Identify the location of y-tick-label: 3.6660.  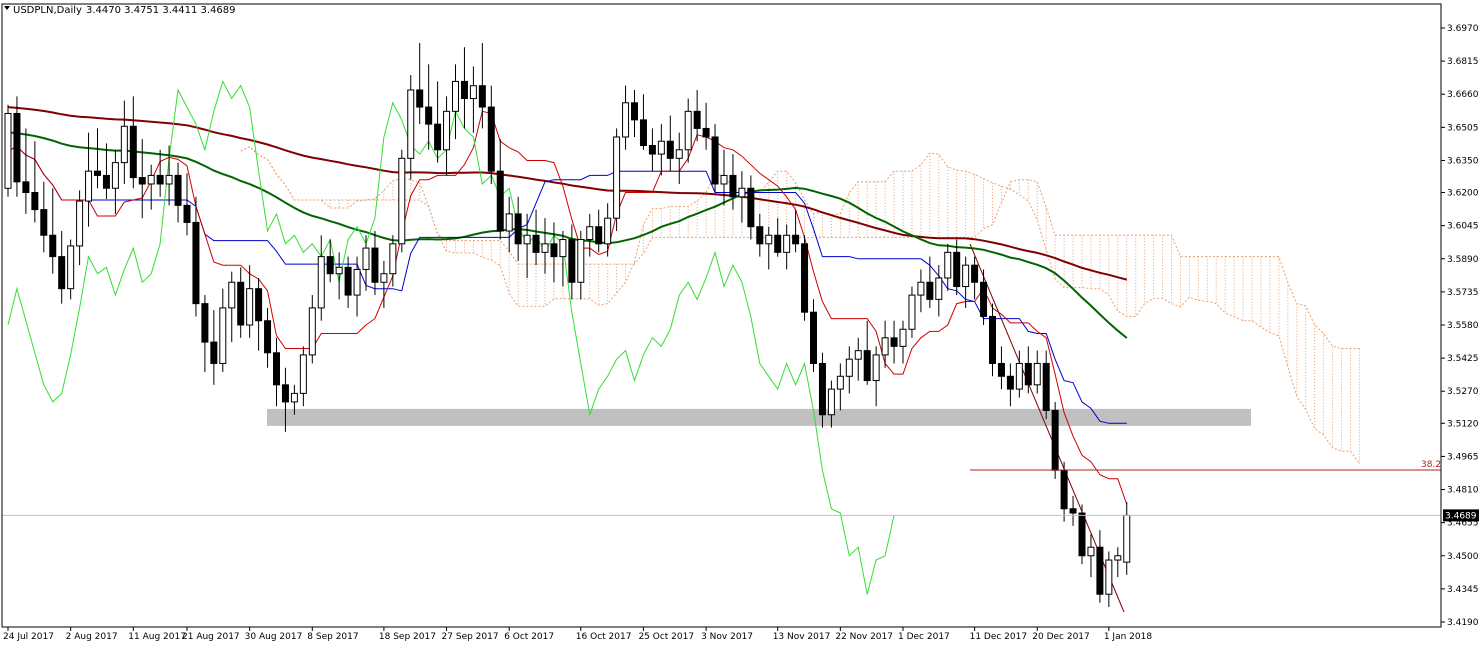
(1463, 95).